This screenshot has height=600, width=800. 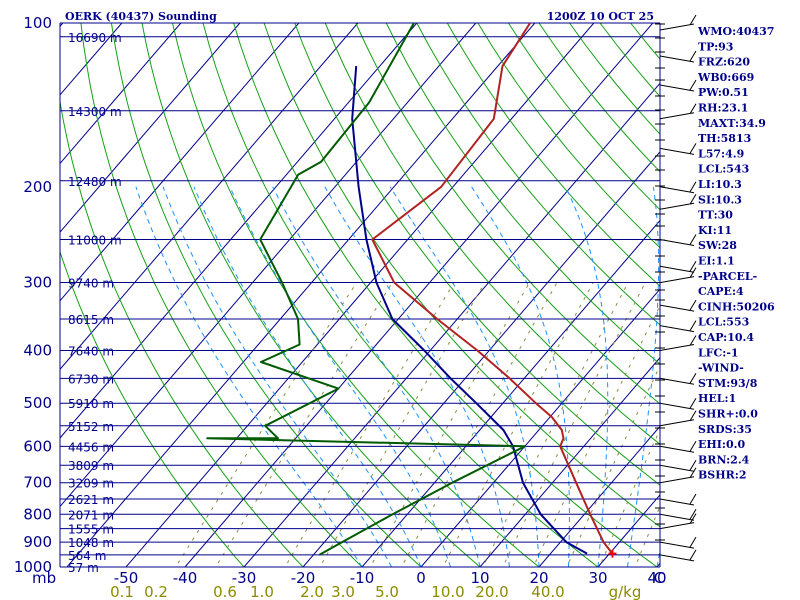 I want to click on mixing-ratio-tick-label: 5.0, so click(x=387, y=591).